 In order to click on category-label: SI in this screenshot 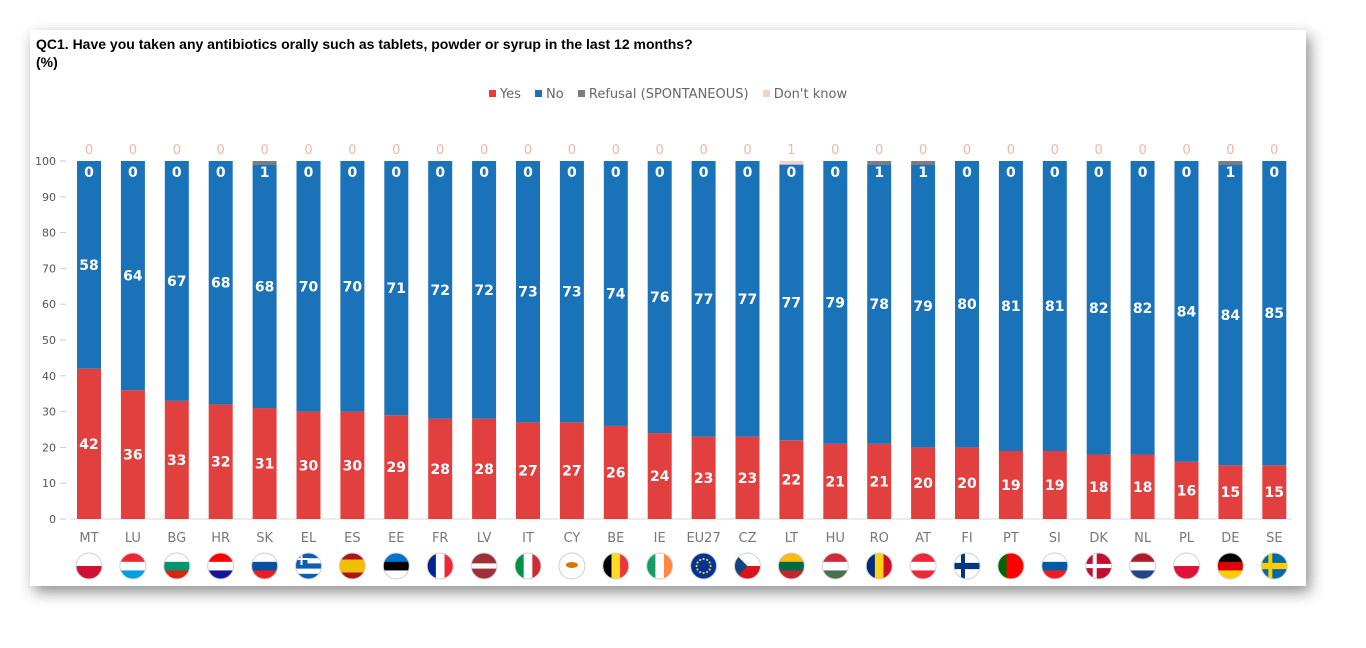, I will do `click(1055, 538)`.